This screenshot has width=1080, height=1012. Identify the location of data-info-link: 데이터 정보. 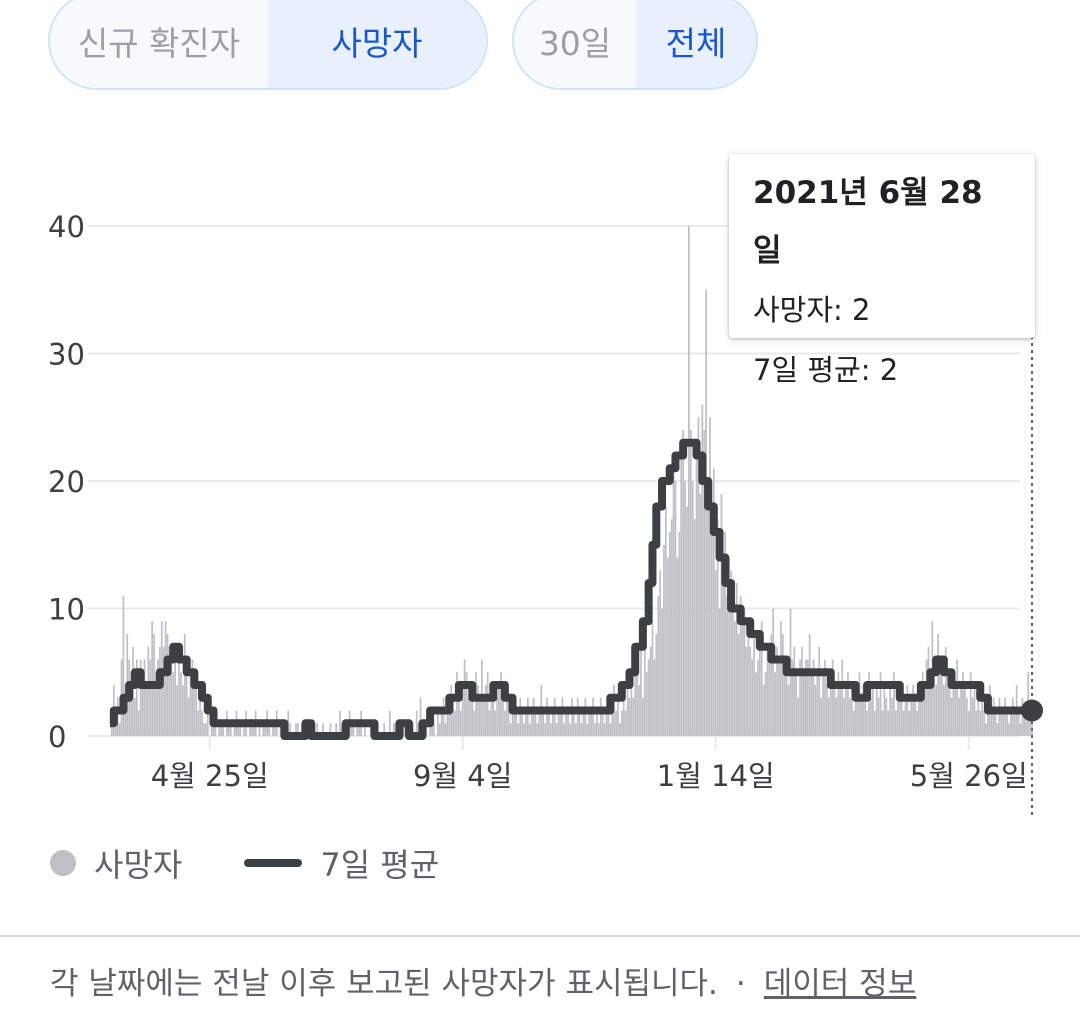
(840, 984).